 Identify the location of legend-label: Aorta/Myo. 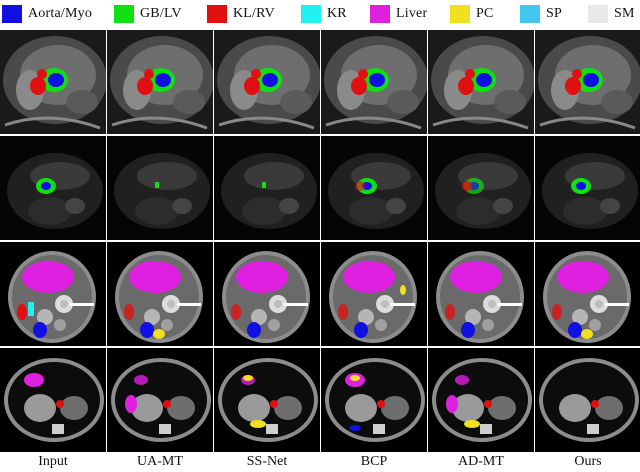
(60, 13).